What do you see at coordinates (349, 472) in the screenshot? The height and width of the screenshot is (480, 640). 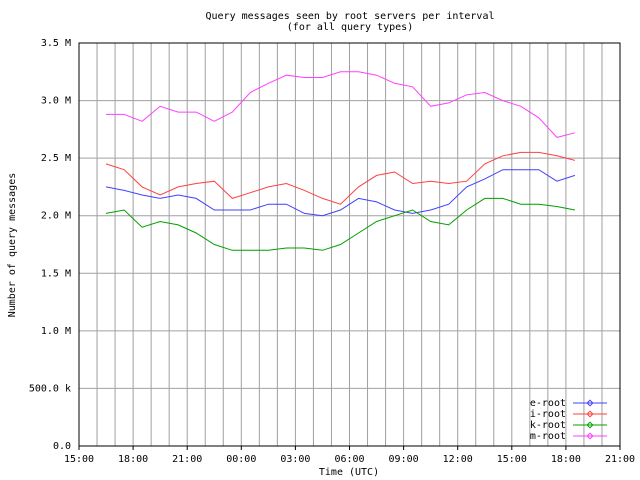 I see `x-axis-label: Time (UTC)` at bounding box center [349, 472].